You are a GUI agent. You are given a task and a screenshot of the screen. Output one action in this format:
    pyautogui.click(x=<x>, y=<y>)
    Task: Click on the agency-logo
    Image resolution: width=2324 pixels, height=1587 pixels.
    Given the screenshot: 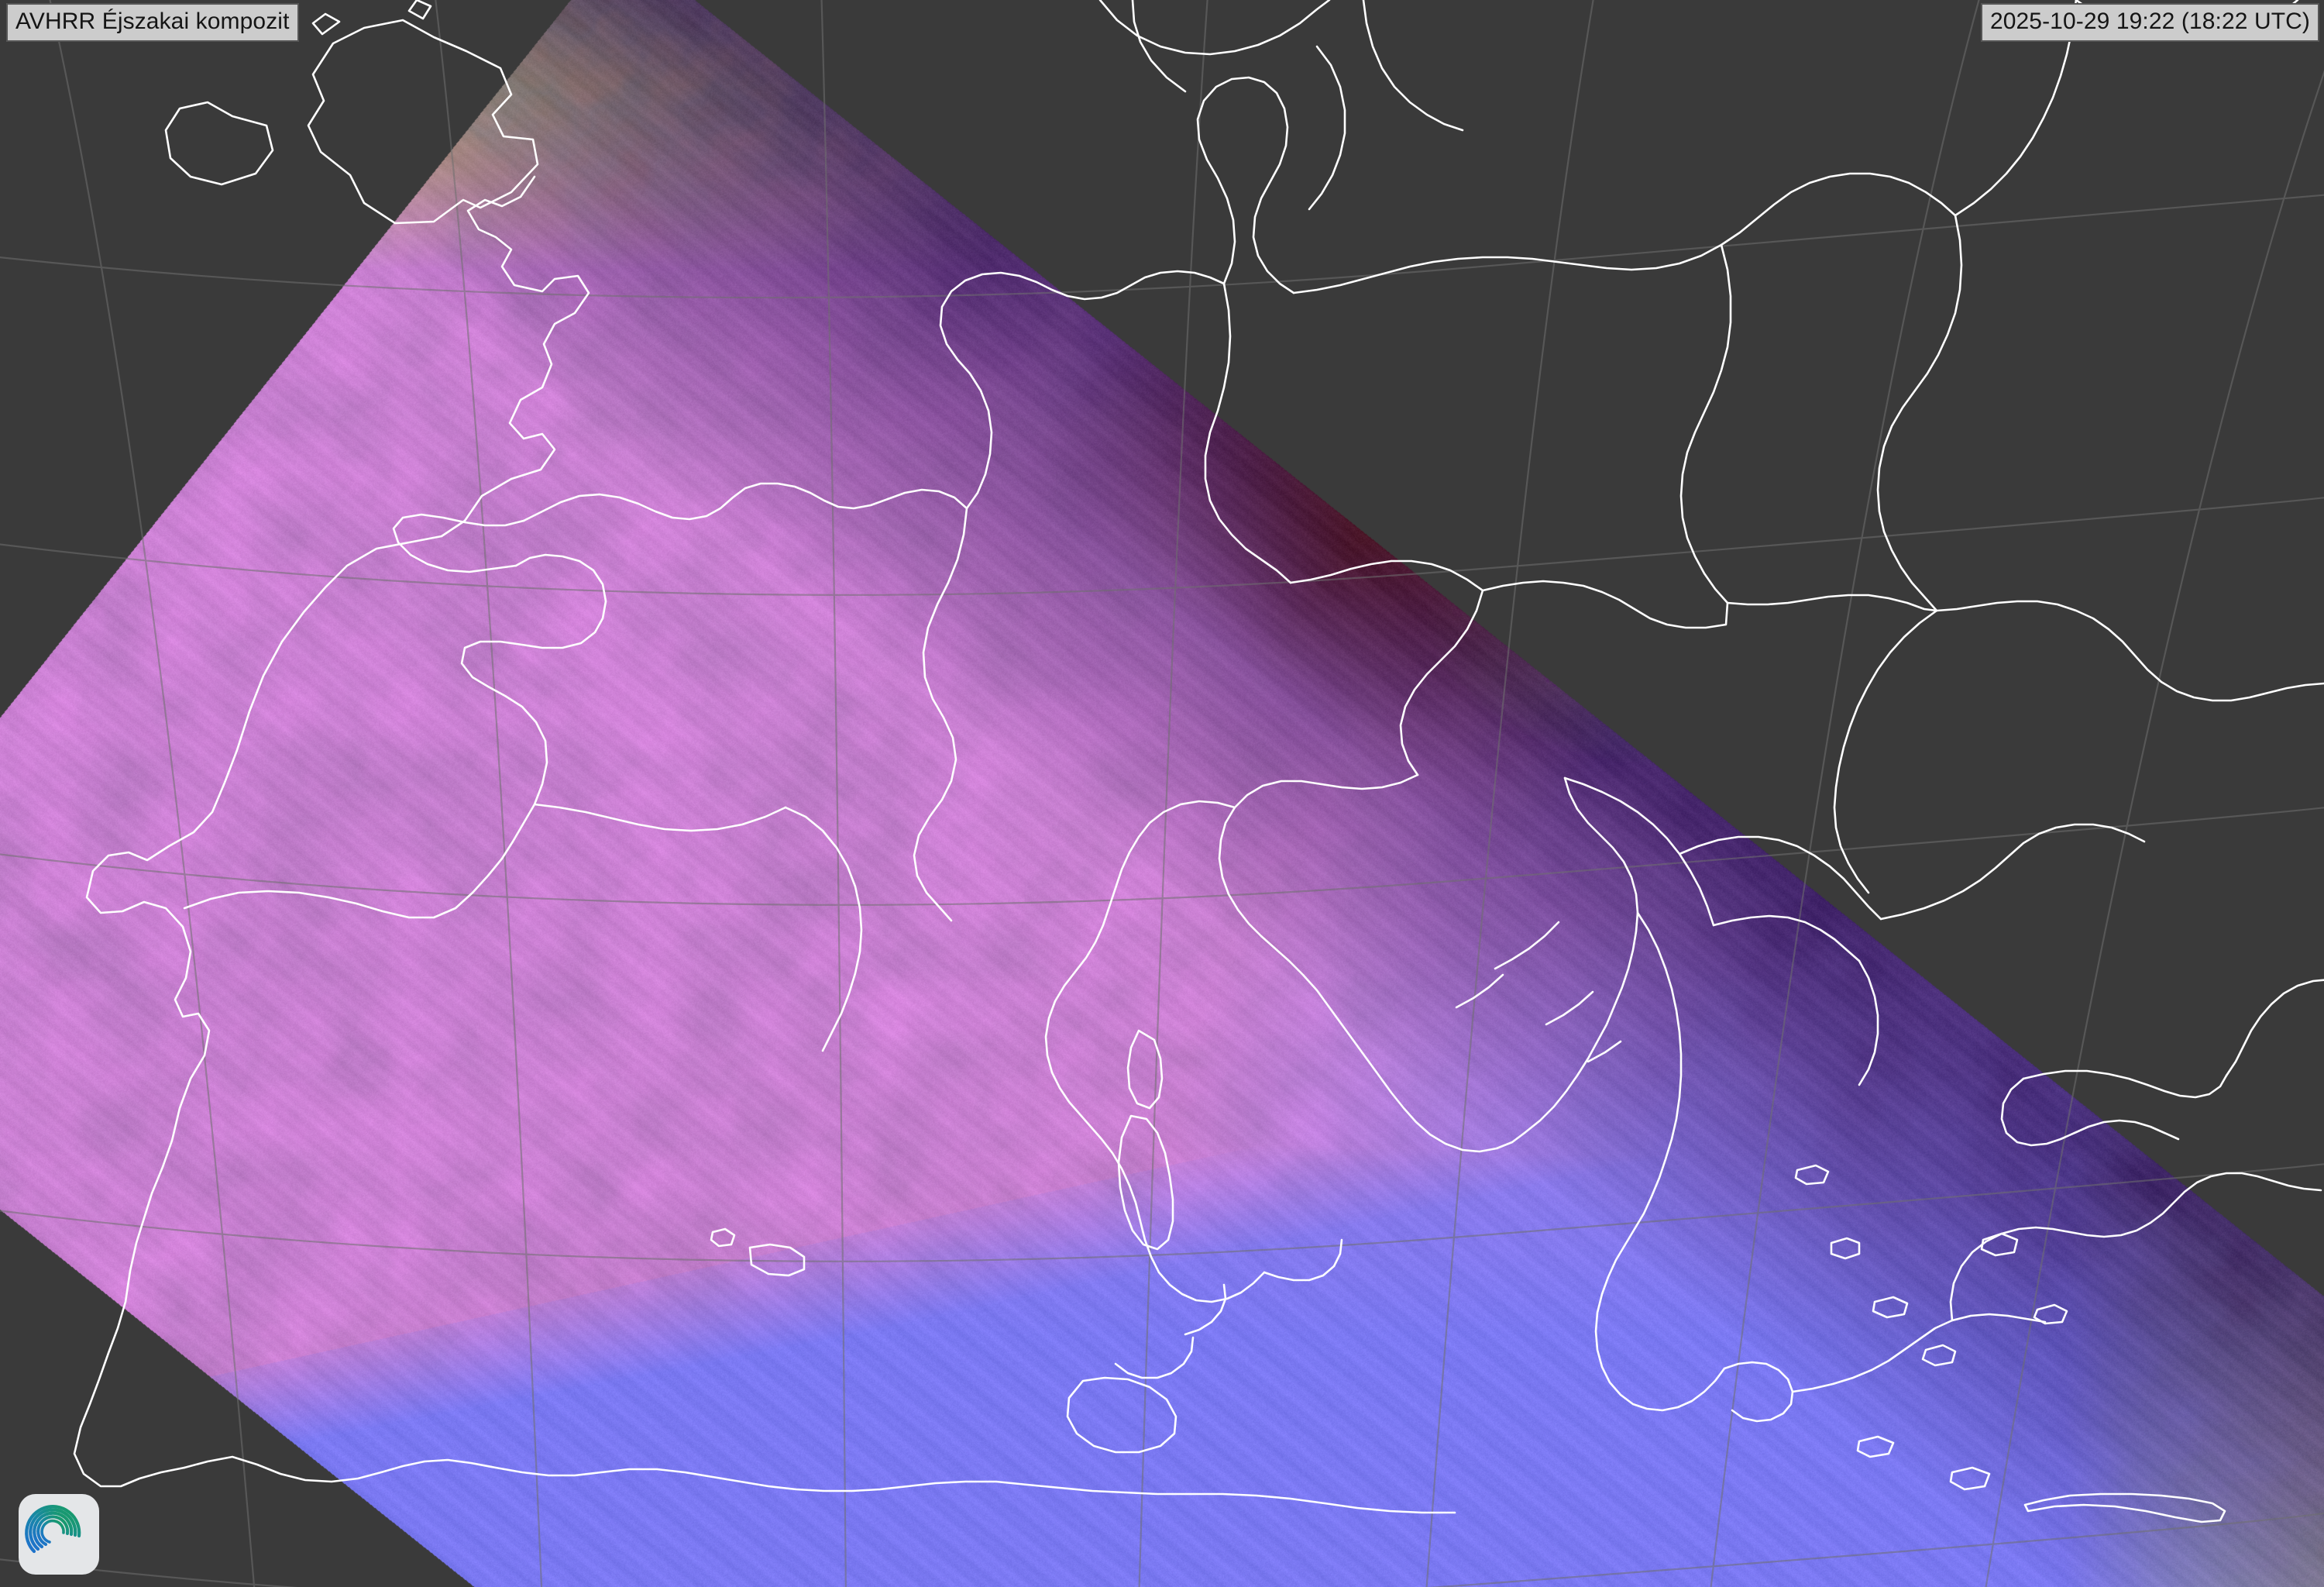 What is the action you would take?
    pyautogui.click(x=59, y=1534)
    